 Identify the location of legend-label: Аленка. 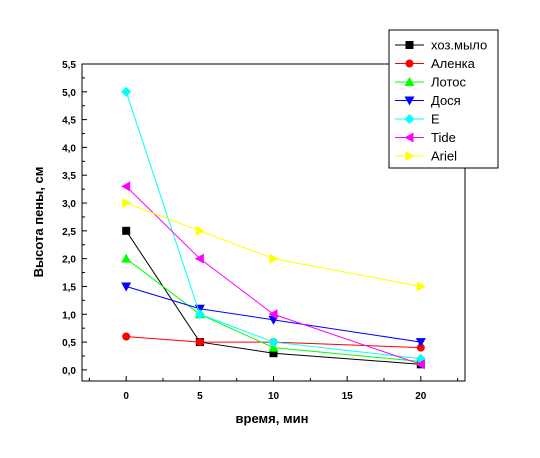
(453, 63).